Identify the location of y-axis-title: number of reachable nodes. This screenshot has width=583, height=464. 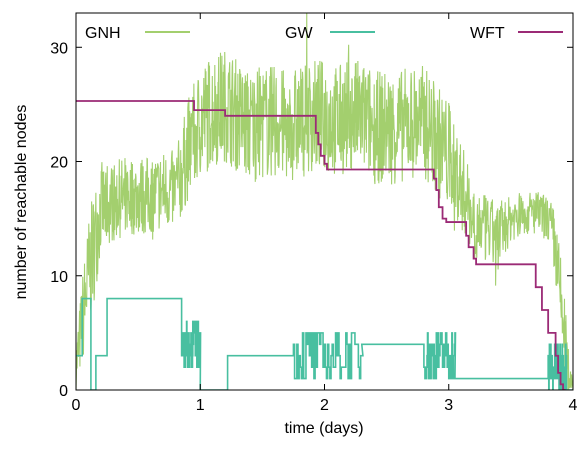
(21, 202).